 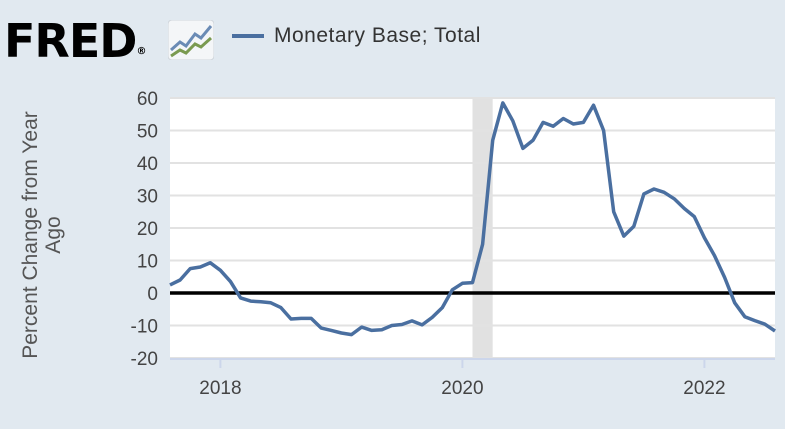 I want to click on y-tick-label: -10, so click(x=144, y=327).